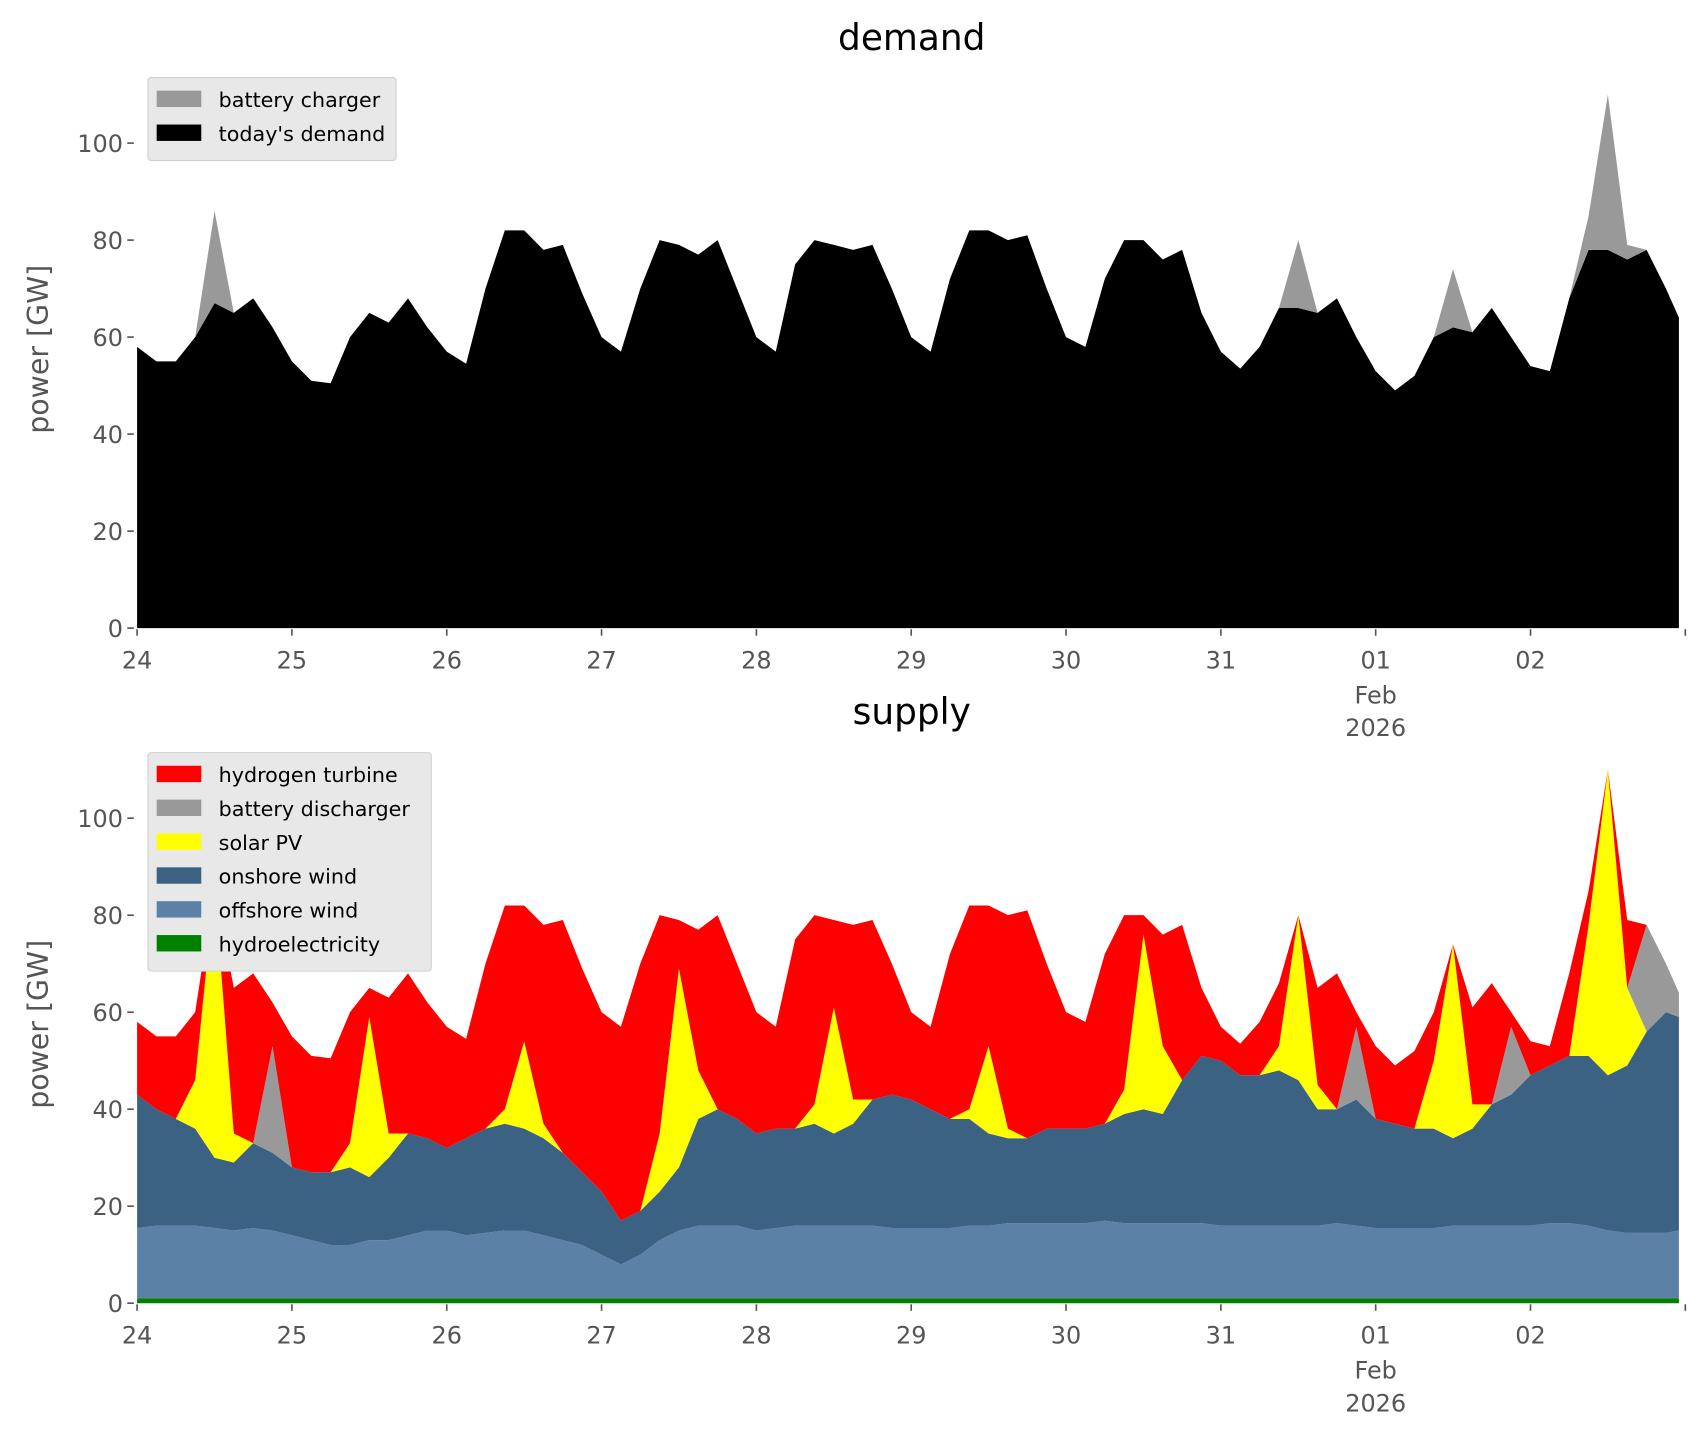  What do you see at coordinates (289, 911) in the screenshot?
I see `legend-label: offshore wind` at bounding box center [289, 911].